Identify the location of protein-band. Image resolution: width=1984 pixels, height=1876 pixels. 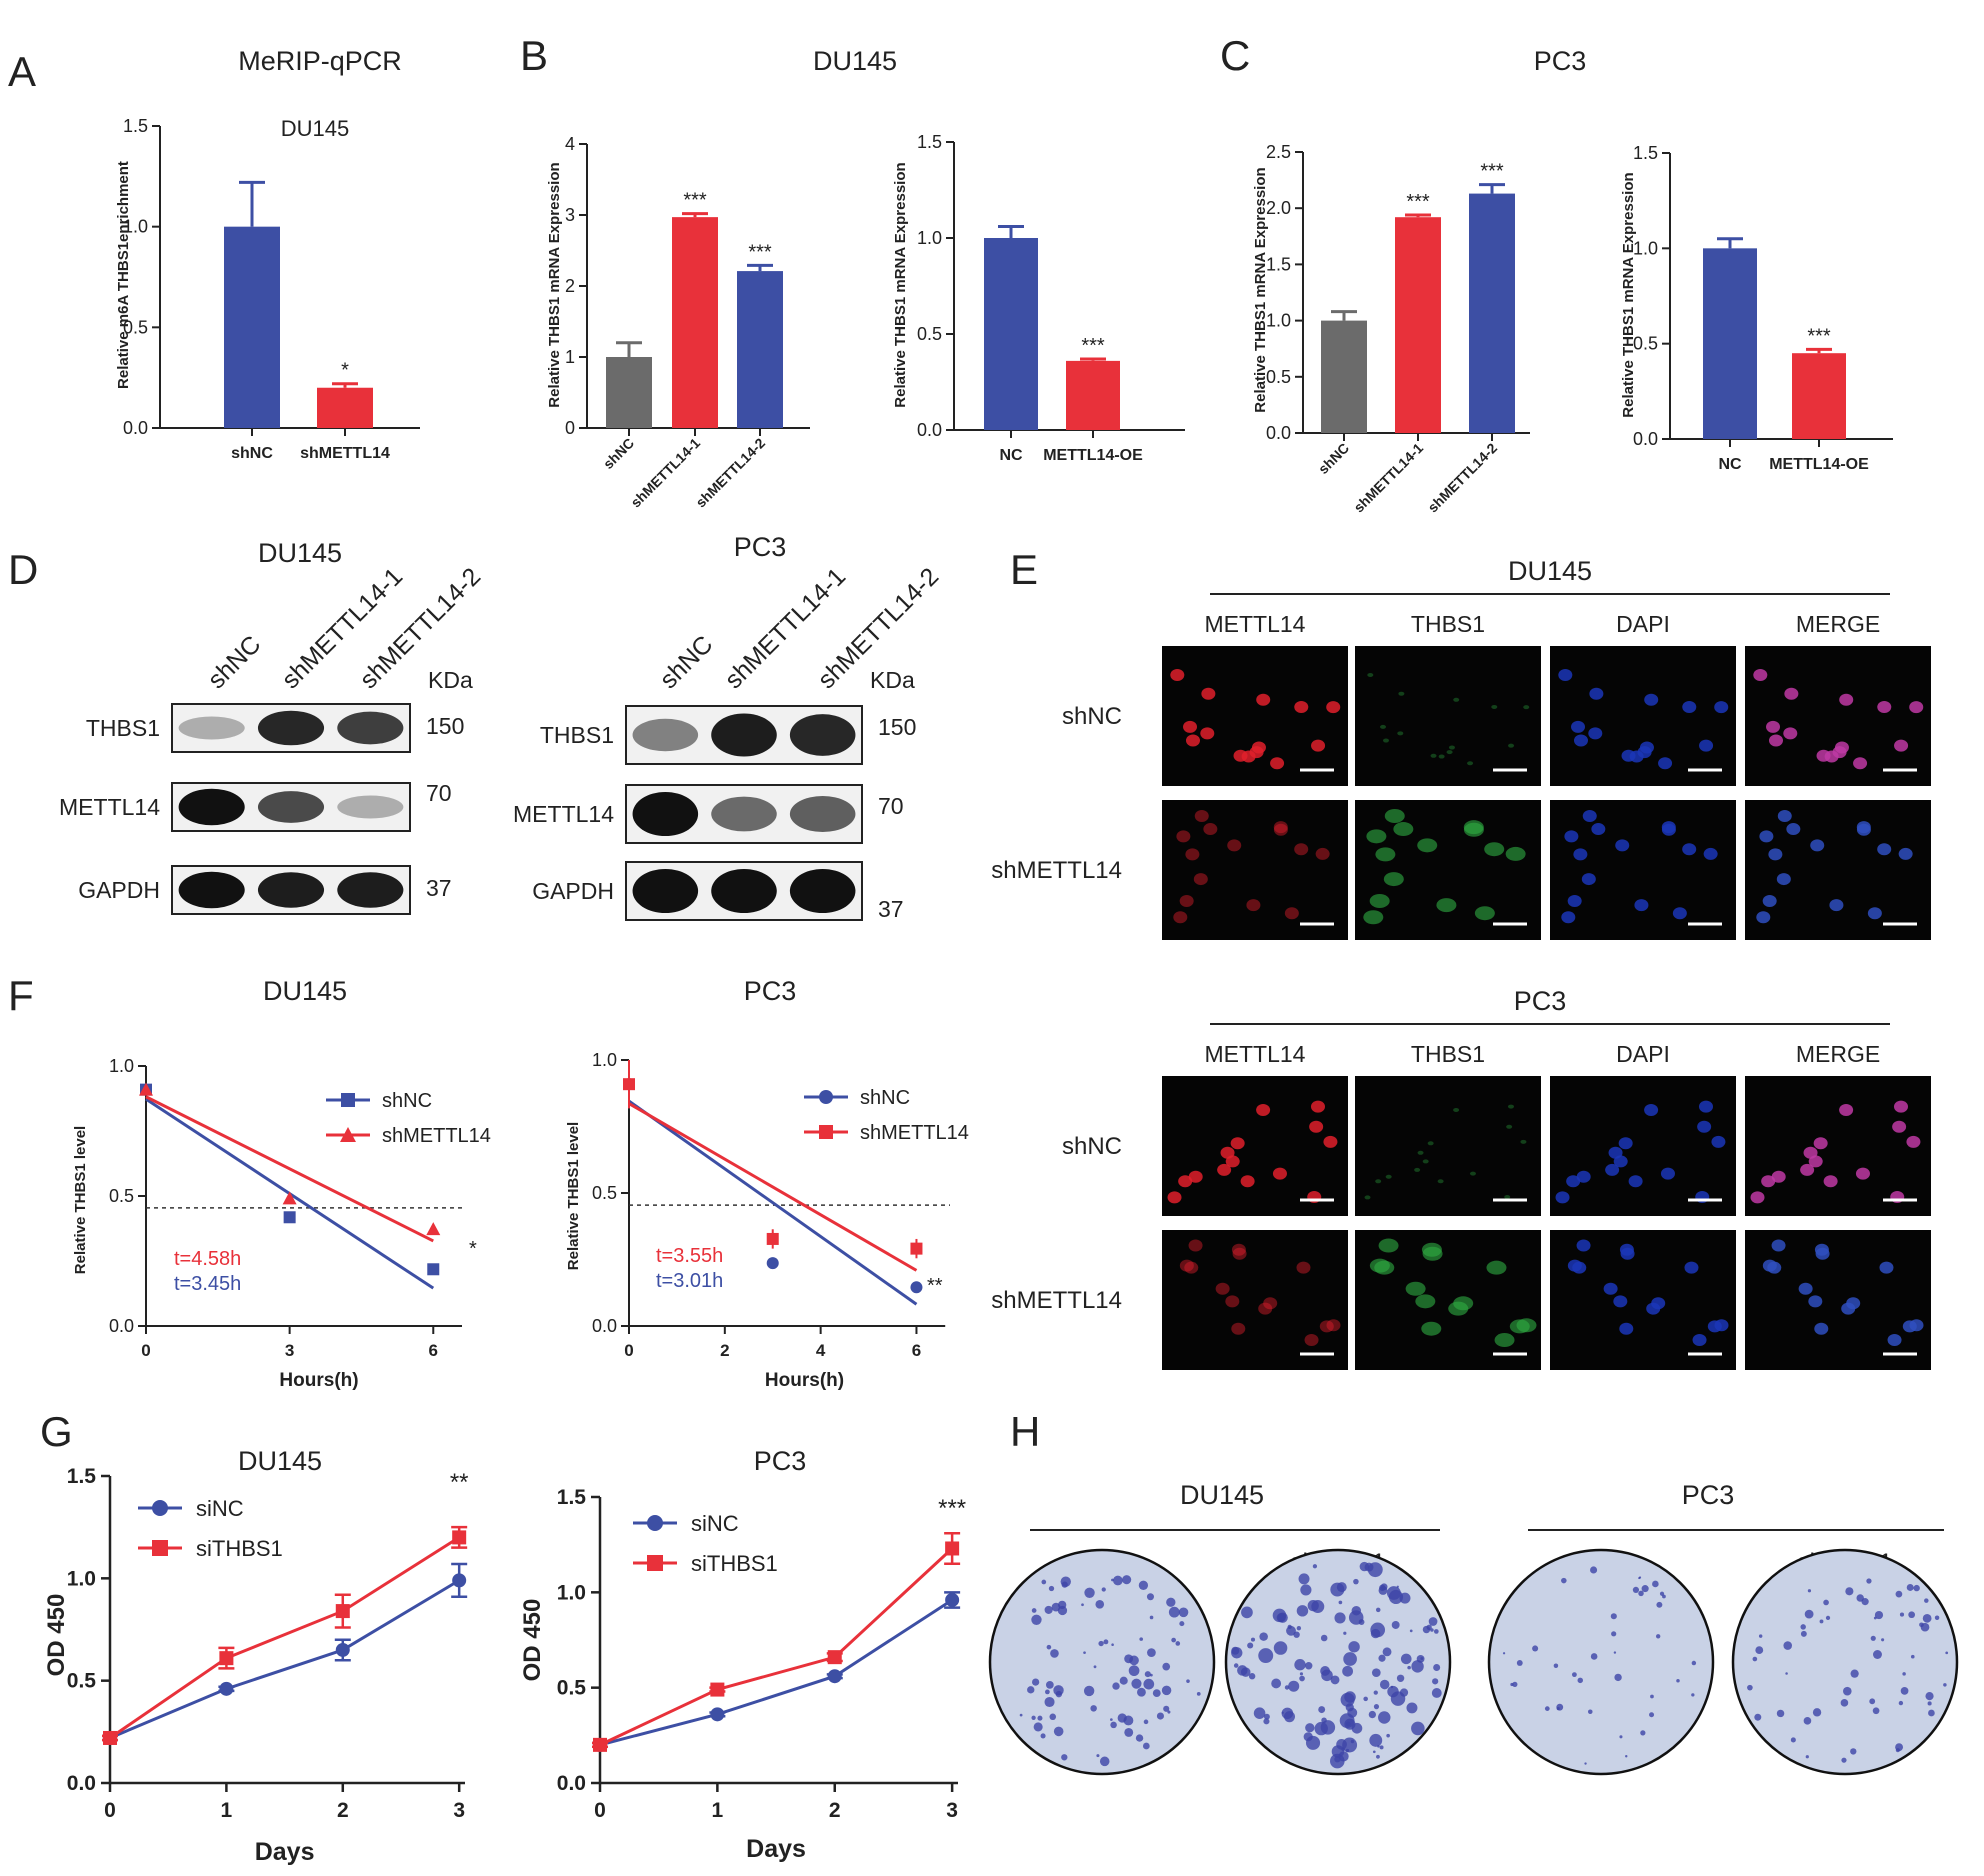
(665, 891).